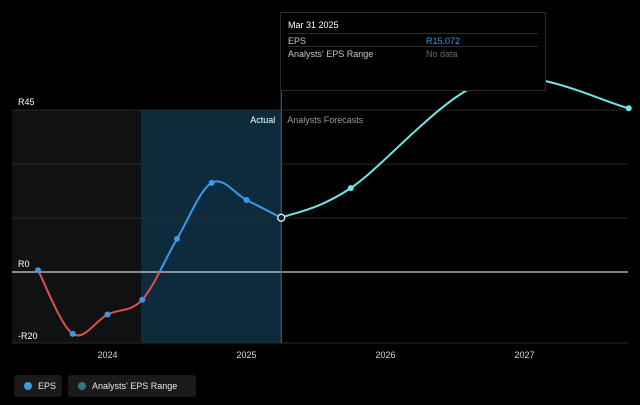  What do you see at coordinates (47, 386) in the screenshot?
I see `legend-eps-label: EPS` at bounding box center [47, 386].